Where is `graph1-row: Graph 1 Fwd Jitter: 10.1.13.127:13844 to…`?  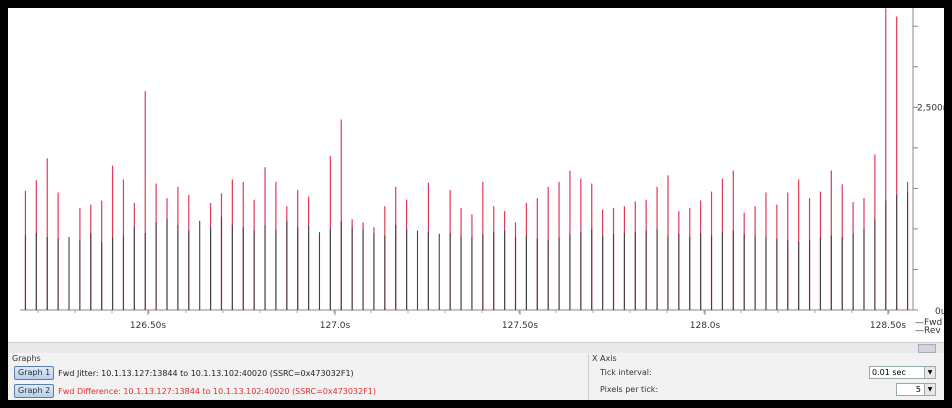
graph1-row: Graph 1 Fwd Jitter: 10.1.13.127:13844 to… is located at coordinates (184, 373).